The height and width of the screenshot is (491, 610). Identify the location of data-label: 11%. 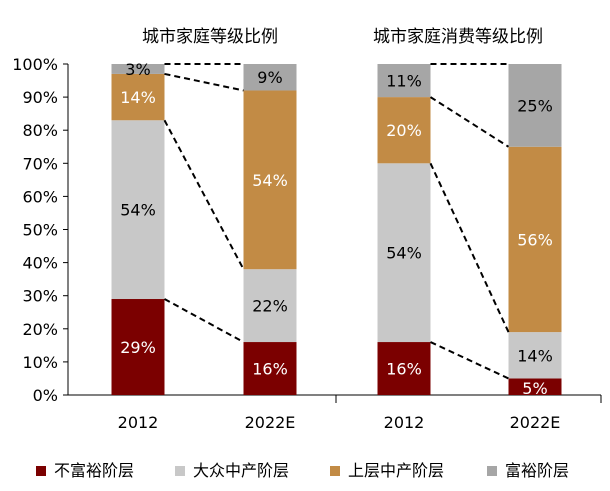
(404, 81).